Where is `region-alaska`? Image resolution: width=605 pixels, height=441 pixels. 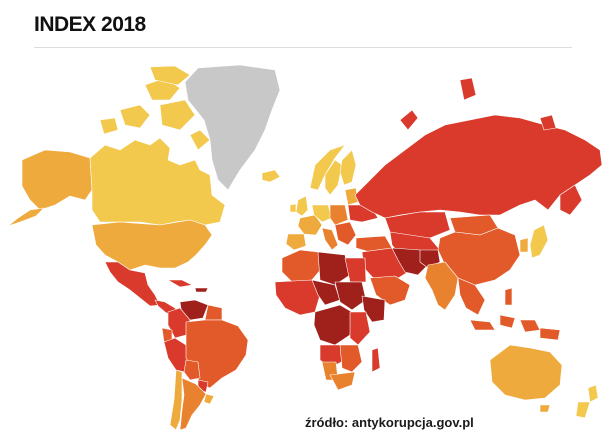
region-alaska is located at coordinates (57, 180).